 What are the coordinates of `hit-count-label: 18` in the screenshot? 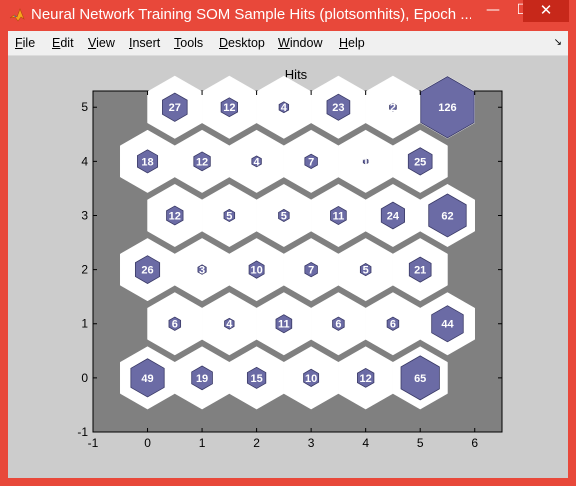 It's located at (147, 162).